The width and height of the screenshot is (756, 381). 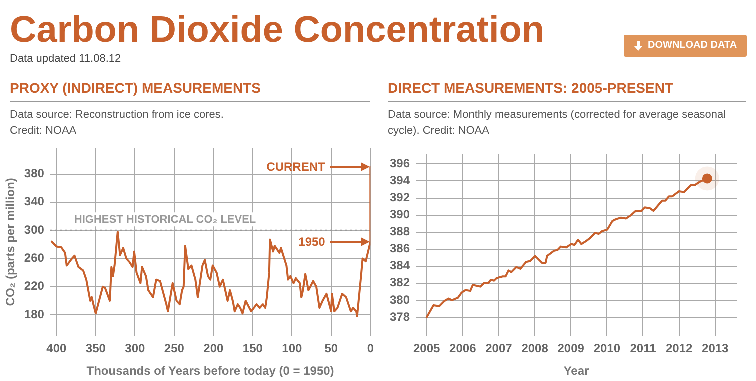 What do you see at coordinates (34, 229) in the screenshot?
I see `y-tick-label: 300` at bounding box center [34, 229].